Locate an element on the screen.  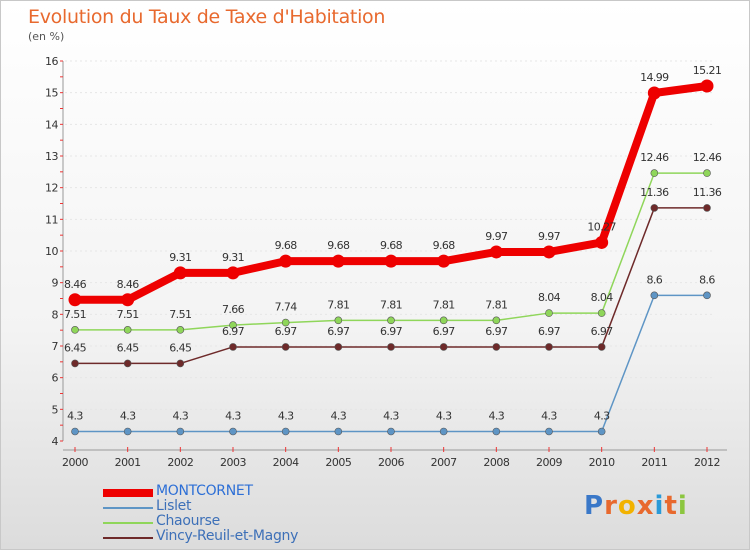
y-tick-label: 9 is located at coordinates (55, 283).